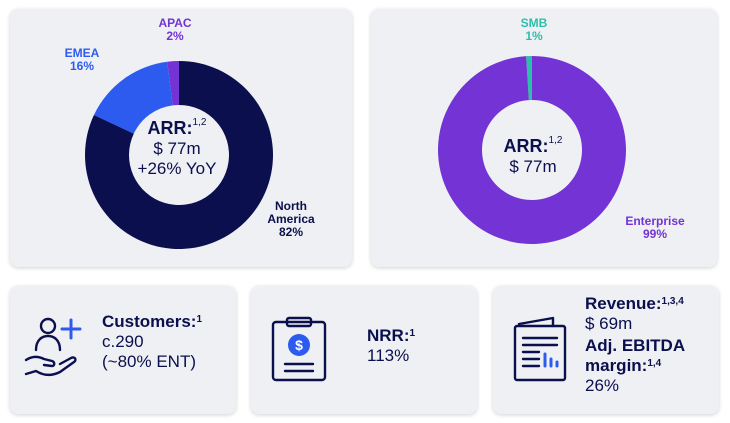  What do you see at coordinates (540, 349) in the screenshot?
I see `newspaper-report-icon` at bounding box center [540, 349].